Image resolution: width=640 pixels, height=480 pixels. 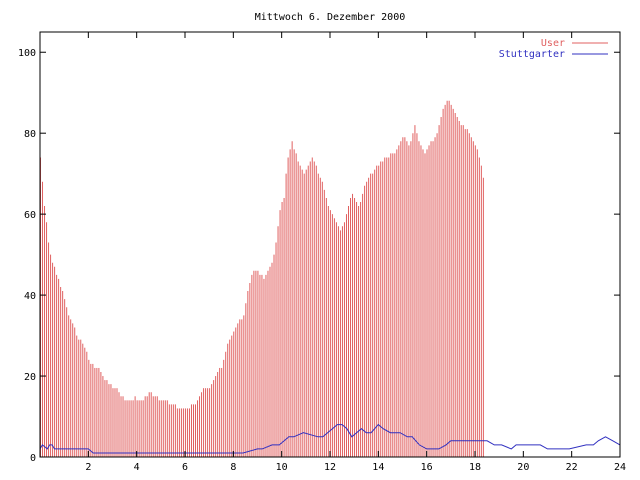 I want to click on legend: User Stuttgarter, so click(x=553, y=49).